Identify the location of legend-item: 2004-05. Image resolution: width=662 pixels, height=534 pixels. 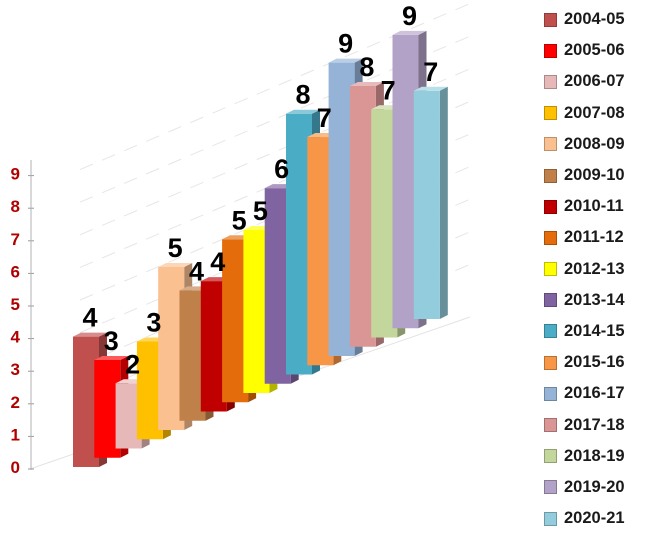
(603, 19).